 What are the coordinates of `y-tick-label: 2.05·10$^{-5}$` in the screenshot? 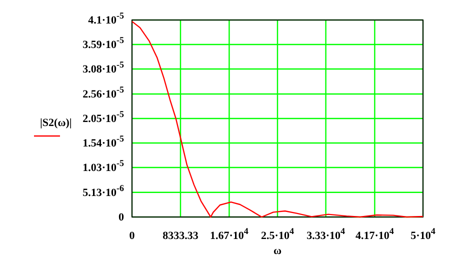 It's located at (103, 117).